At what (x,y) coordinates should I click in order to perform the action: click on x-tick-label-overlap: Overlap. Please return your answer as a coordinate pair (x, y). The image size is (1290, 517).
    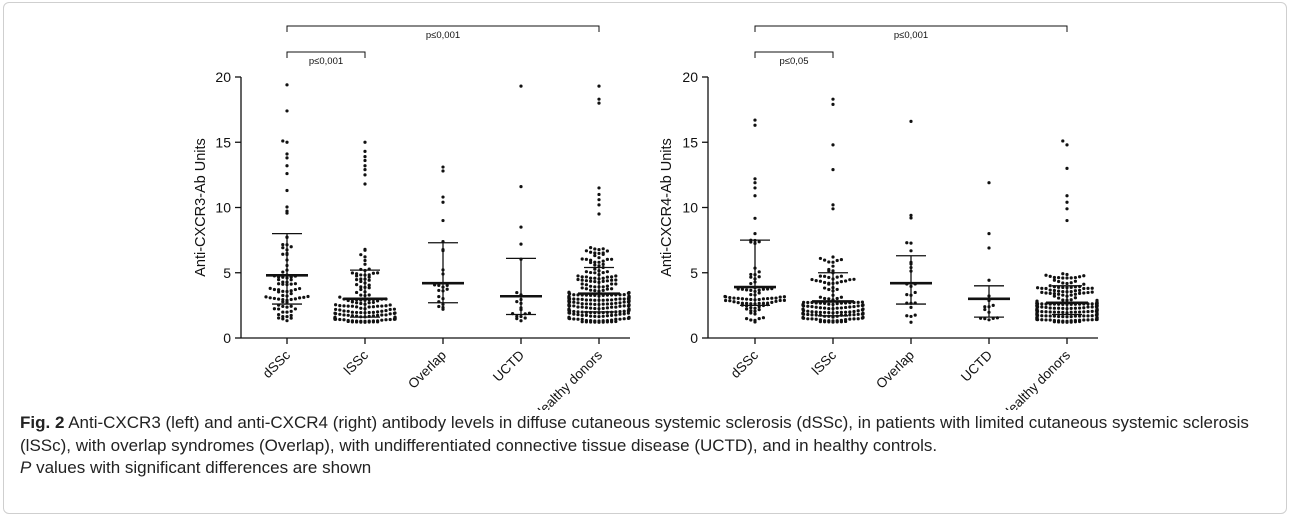
    Looking at the image, I should click on (427, 370).